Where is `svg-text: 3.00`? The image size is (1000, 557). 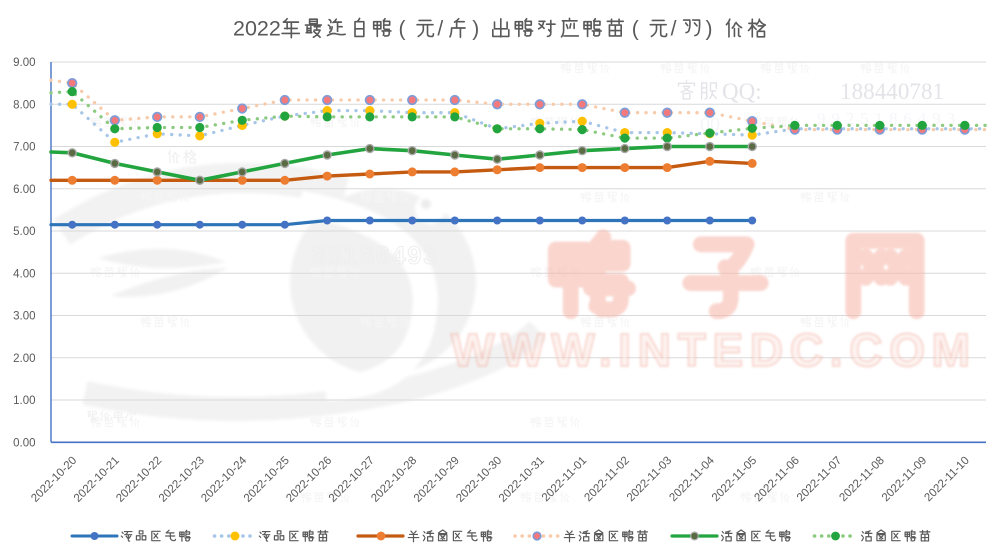
svg-text: 3.00 is located at coordinates (24, 317).